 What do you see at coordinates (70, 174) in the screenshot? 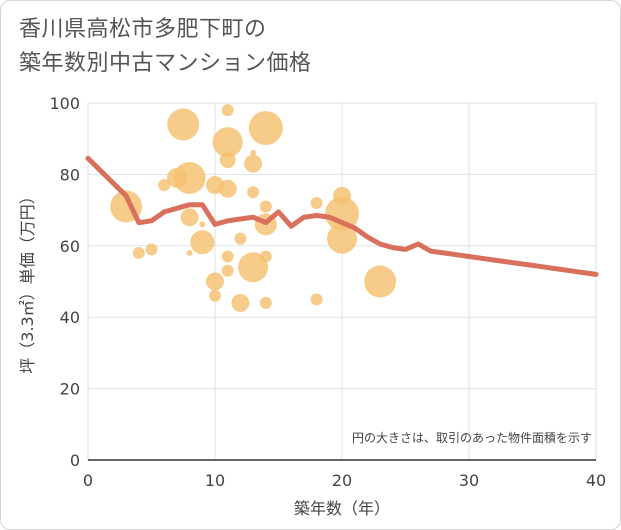
I see `y-tick-label: 80` at bounding box center [70, 174].